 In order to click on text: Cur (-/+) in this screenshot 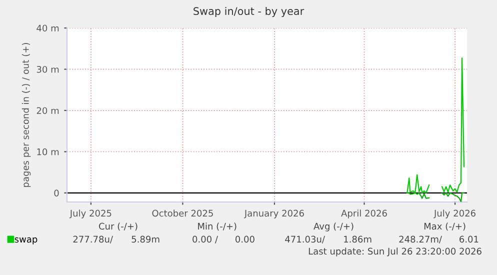, I will do `click(118, 226)`.